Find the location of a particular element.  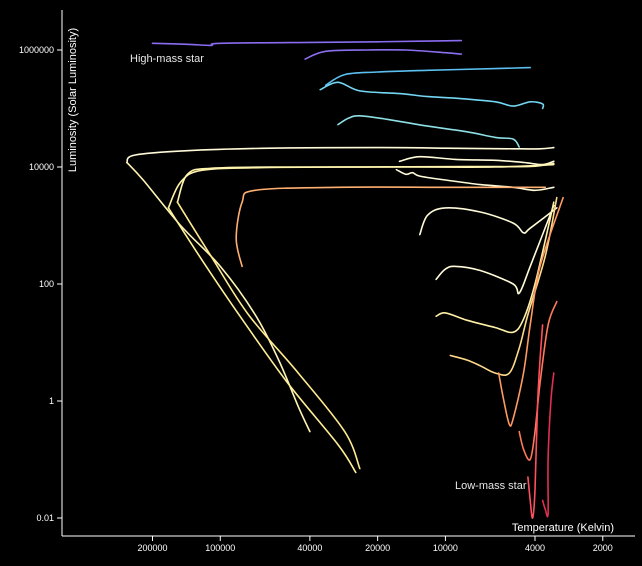

x-tick-label: 2000 is located at coordinates (603, 548).